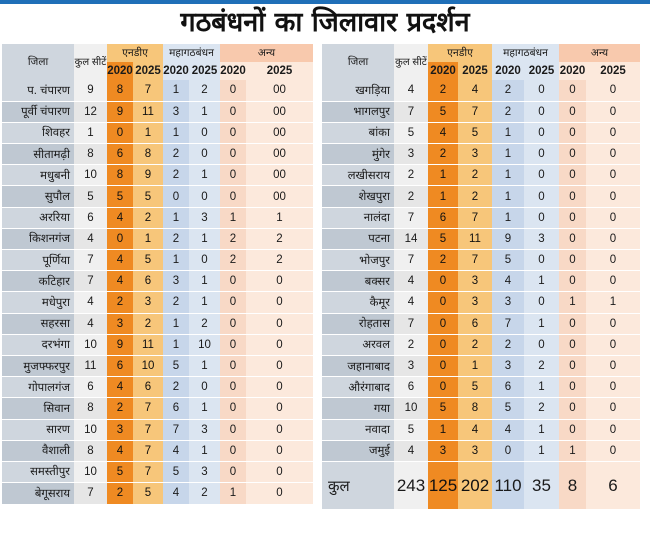  Describe the element at coordinates (481, 154) in the screenshot. I see `table-row: मुंगेर 3 2 3 1 0 0 0` at that location.